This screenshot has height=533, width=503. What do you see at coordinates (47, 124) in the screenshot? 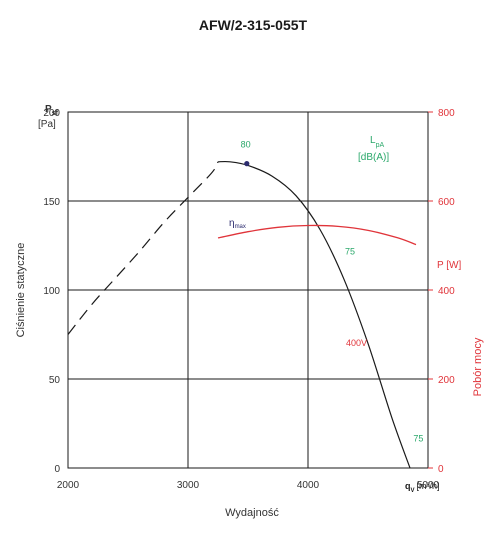
I see `y-axis-unit-bracket: [Pa]` at bounding box center [47, 124].